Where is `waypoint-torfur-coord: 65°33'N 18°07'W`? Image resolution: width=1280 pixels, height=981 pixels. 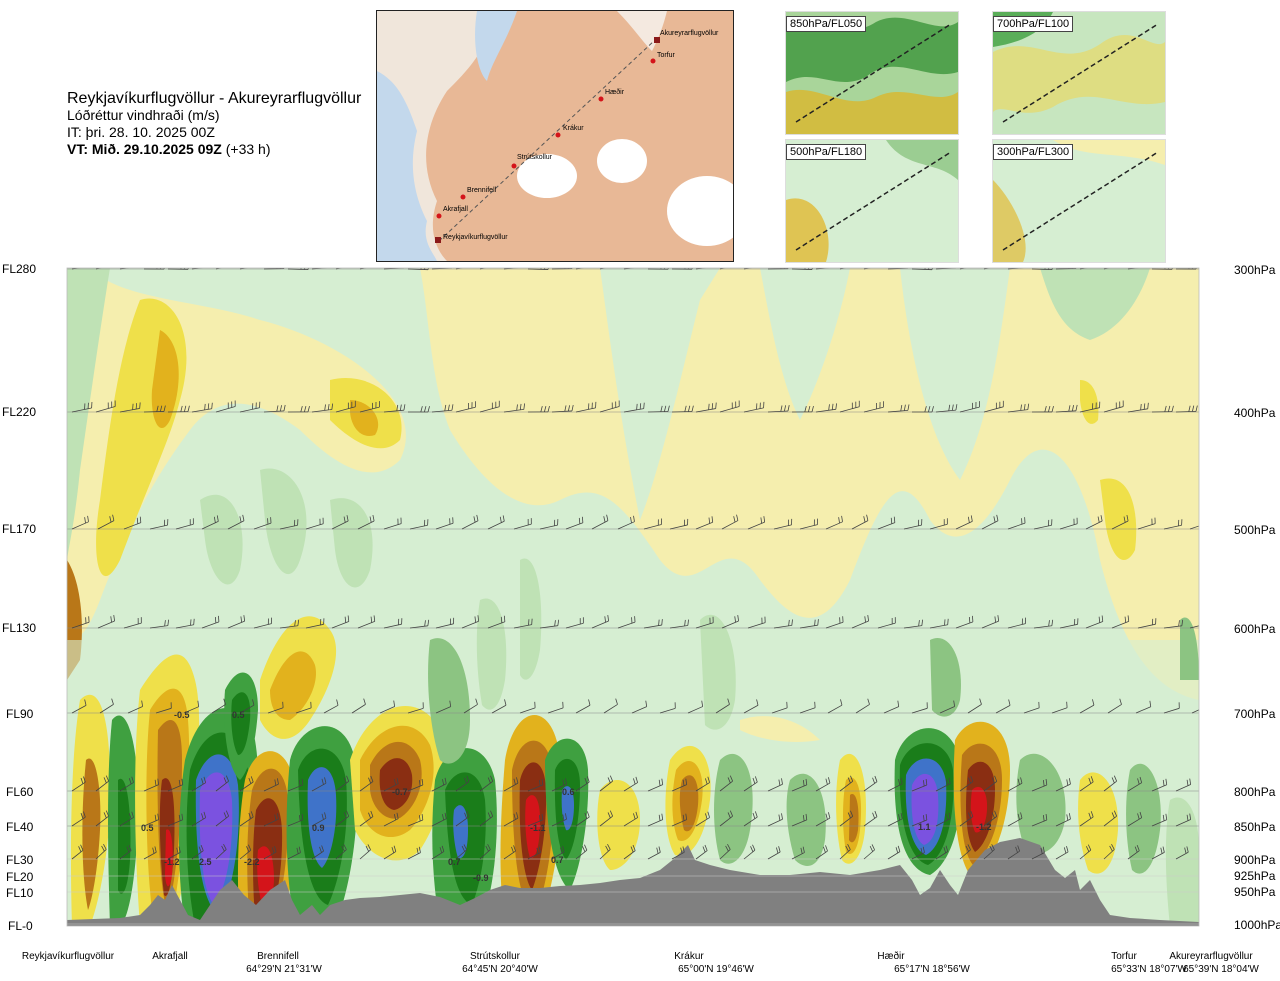
waypoint-torfur-coord: 65°33'N 18°07'W is located at coordinates (1149, 969).